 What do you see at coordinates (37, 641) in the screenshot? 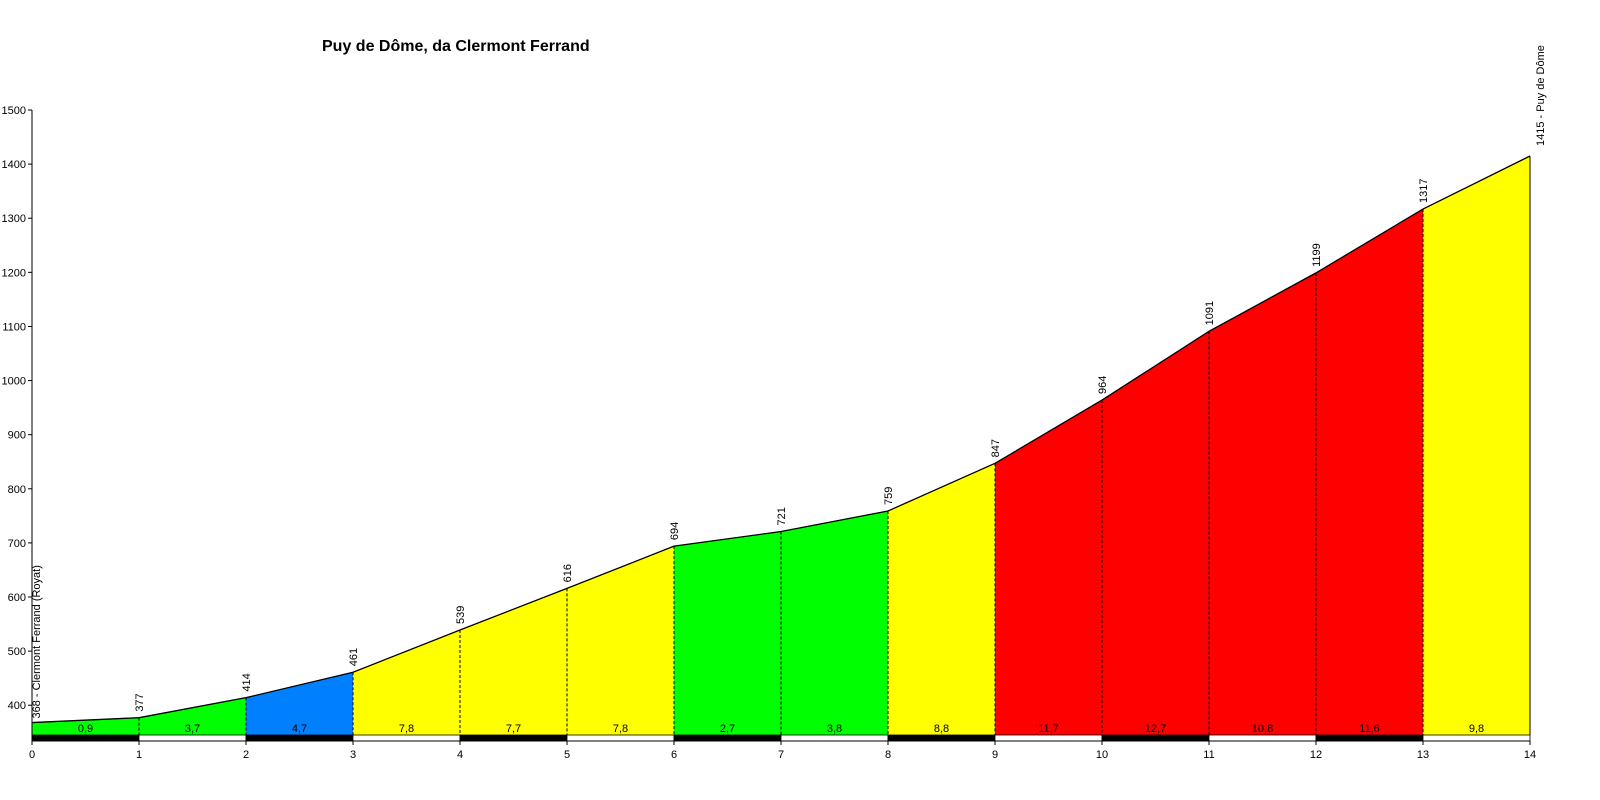
I see `start-label: 368 - Clermont Ferrand (Royat)` at bounding box center [37, 641].